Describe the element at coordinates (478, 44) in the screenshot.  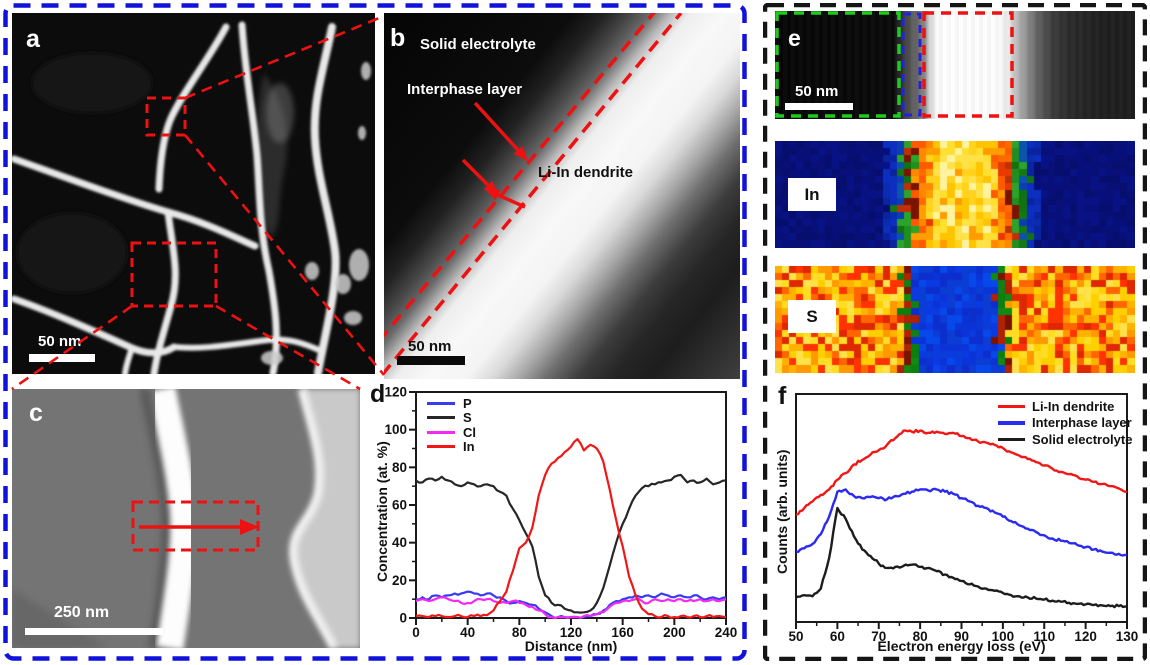
I see `solid-electrolyte-annotation: Solid electrolyte` at that location.